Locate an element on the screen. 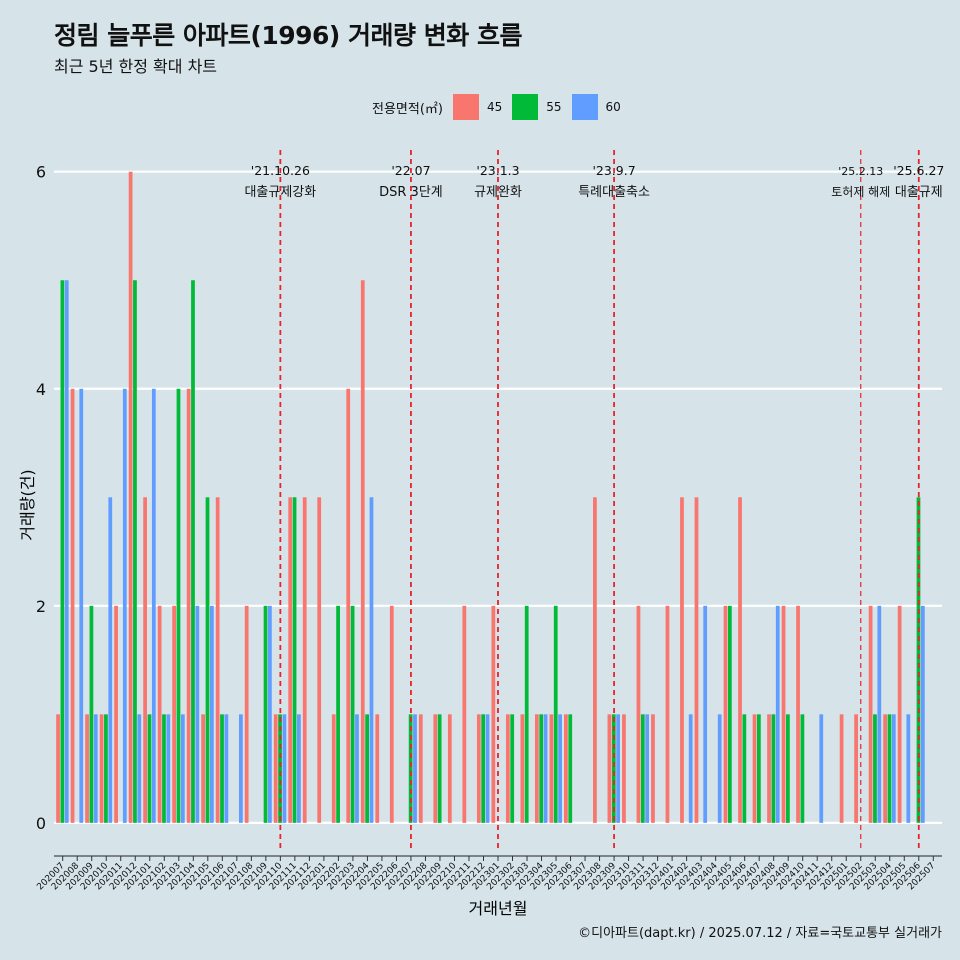 The width and height of the screenshot is (960, 960). y-tick-label: 6 is located at coordinates (41, 172).